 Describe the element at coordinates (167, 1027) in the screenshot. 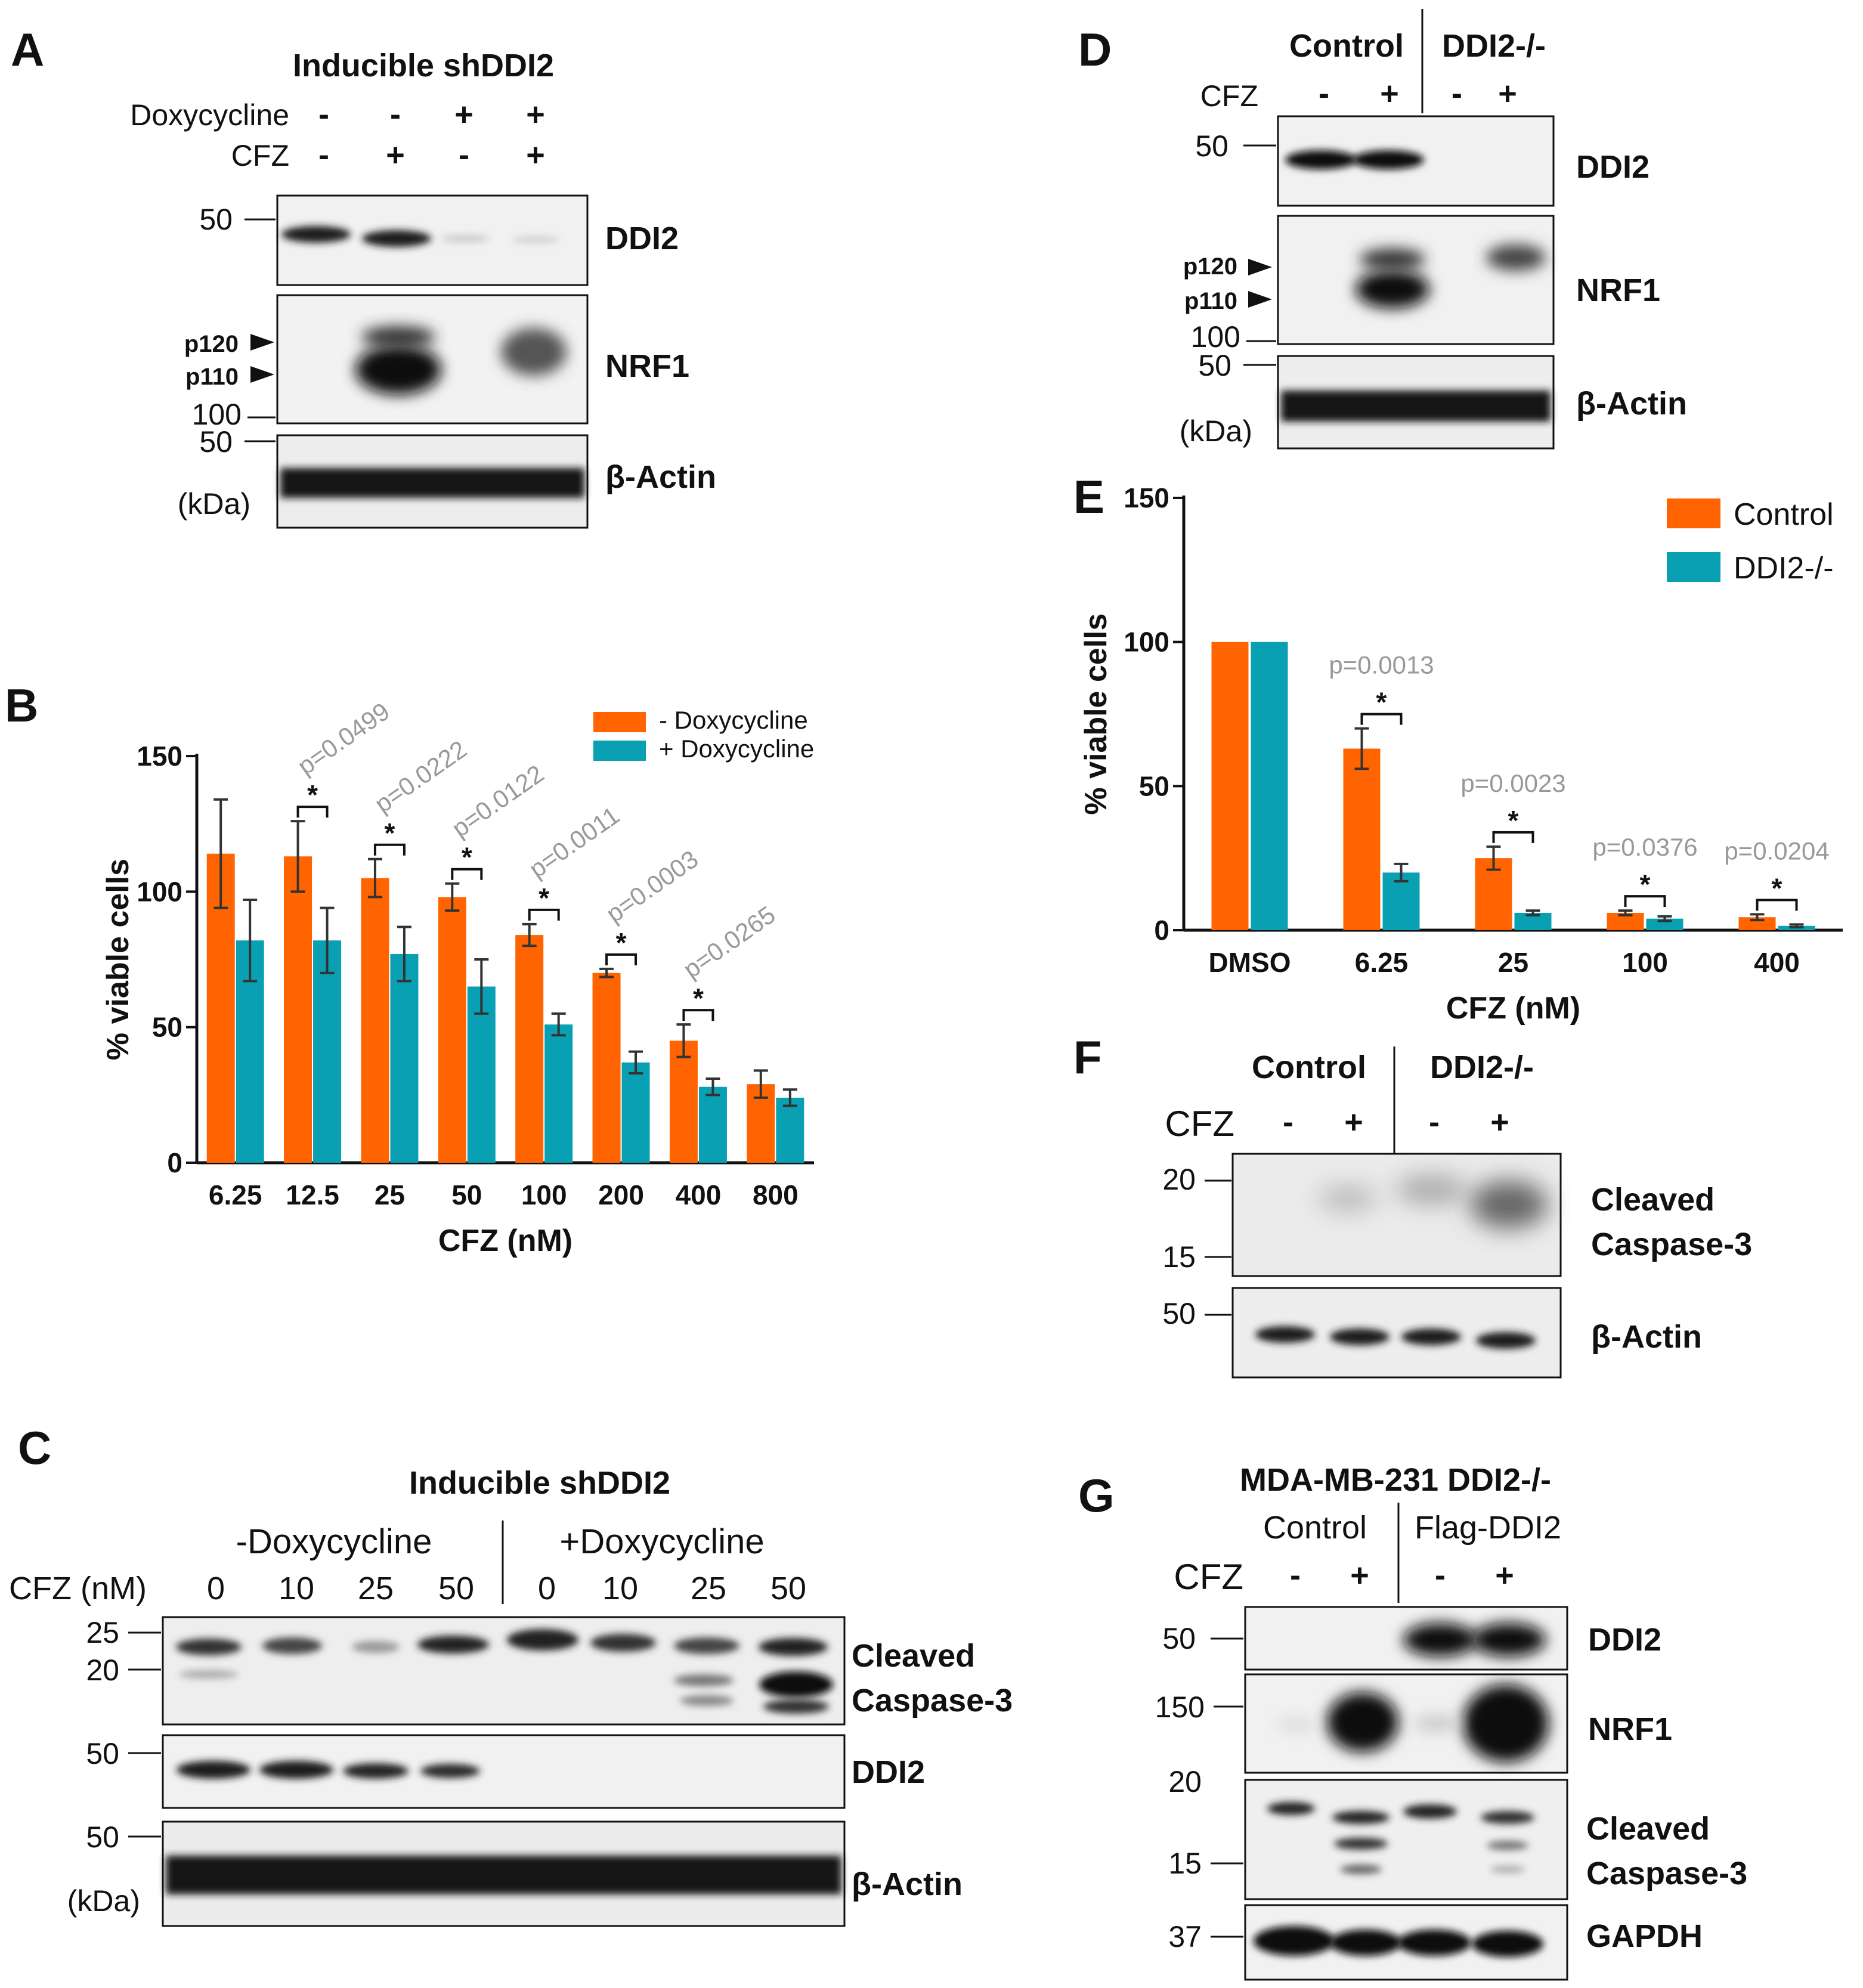

I see `y-tick-label: 50` at that location.